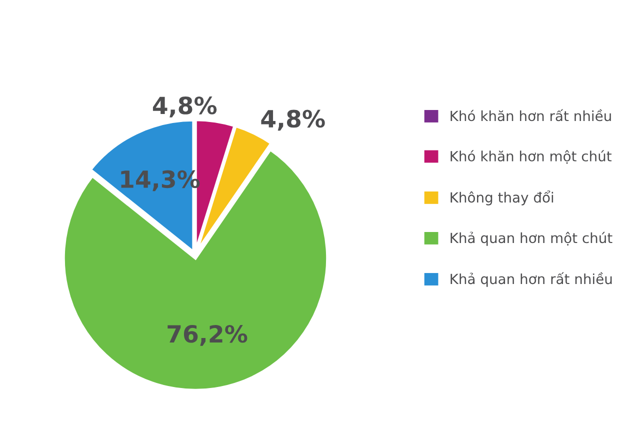 This screenshot has width=624, height=441. I want to click on legend-label: Khó khăn hơn rất nhiều, so click(530, 115).